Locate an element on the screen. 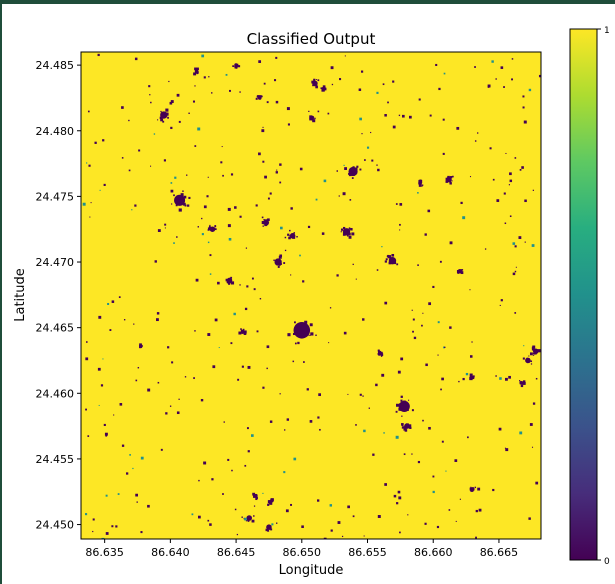 The image size is (615, 584). y-tick-label-5: 24.460 is located at coordinates (55, 393).